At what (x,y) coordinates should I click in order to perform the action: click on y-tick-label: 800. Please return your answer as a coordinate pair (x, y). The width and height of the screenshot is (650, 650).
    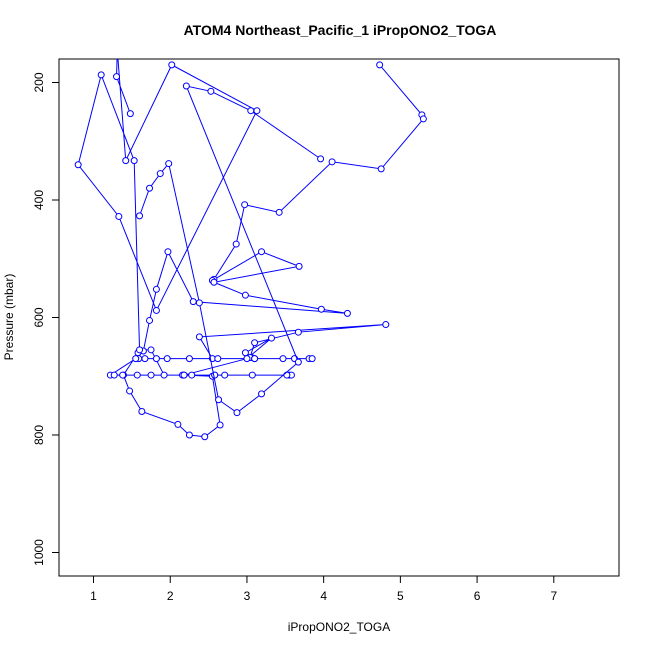
    Looking at the image, I should click on (39, 435).